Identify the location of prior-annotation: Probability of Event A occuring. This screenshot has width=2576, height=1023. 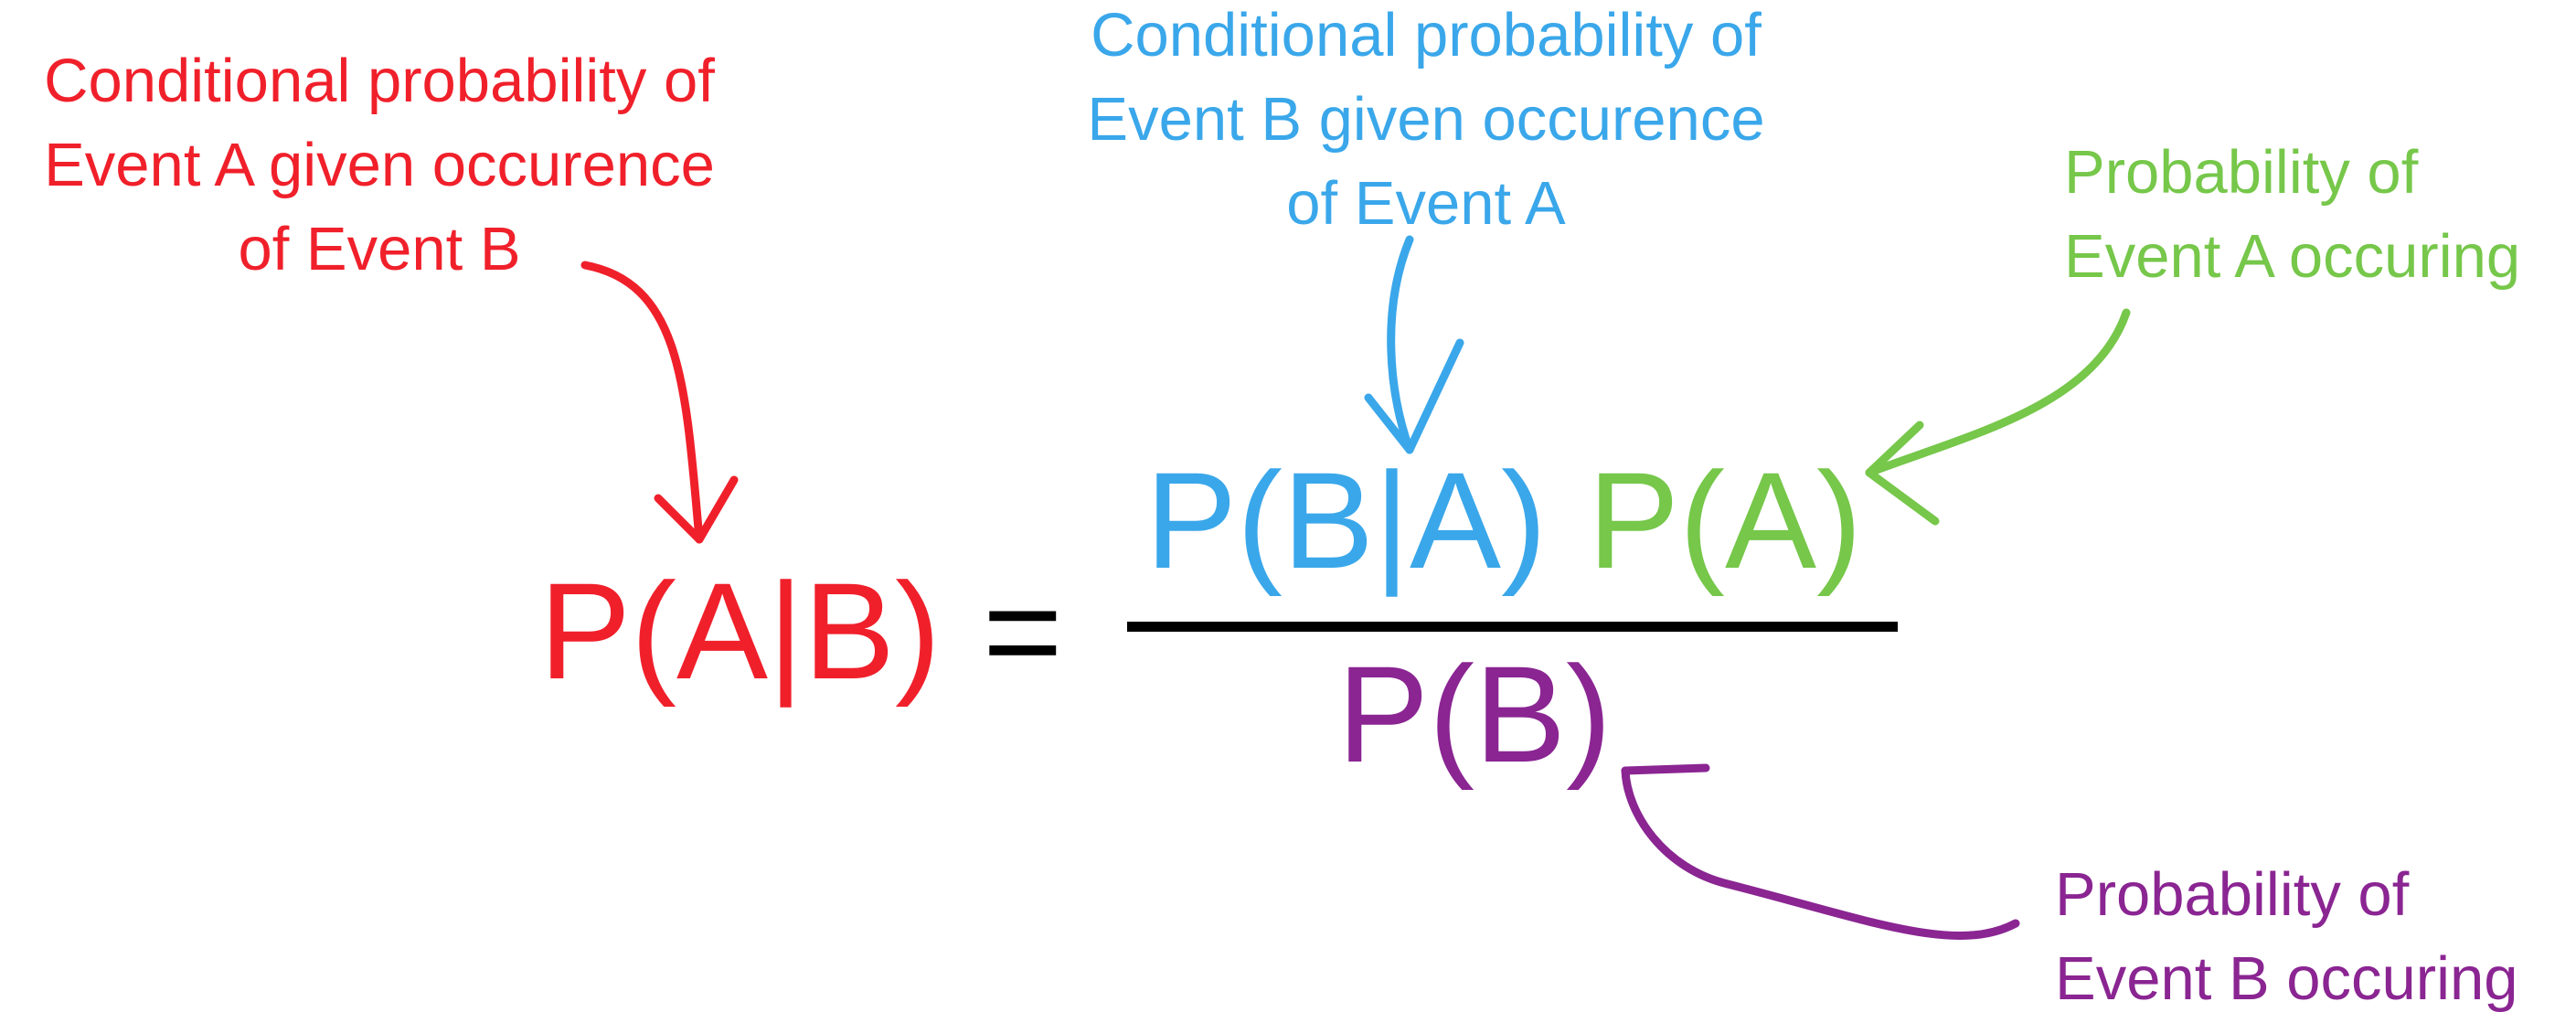
(2292, 215).